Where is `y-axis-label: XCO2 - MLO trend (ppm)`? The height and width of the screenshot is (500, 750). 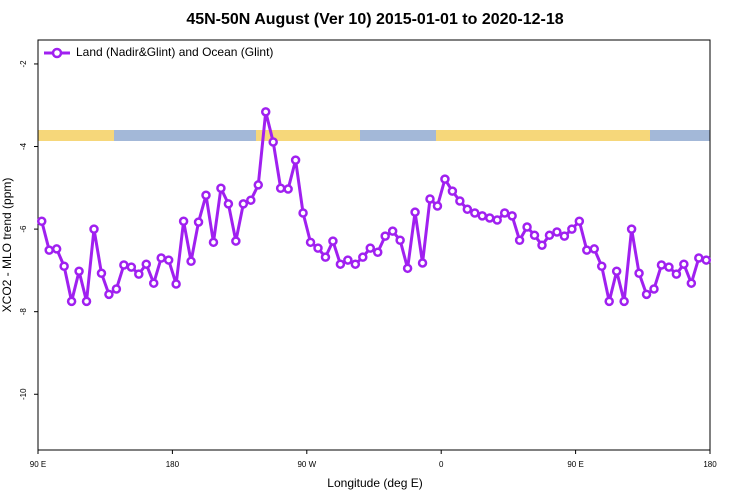 y-axis-label: XCO2 - MLO trend (ppm) is located at coordinates (7, 245).